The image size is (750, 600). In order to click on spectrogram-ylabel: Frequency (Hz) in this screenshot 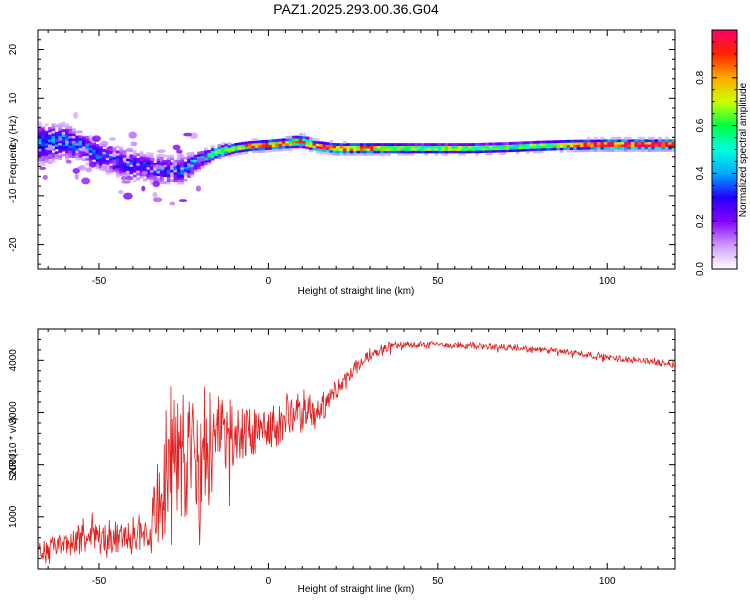, I will do `click(13, 150)`.